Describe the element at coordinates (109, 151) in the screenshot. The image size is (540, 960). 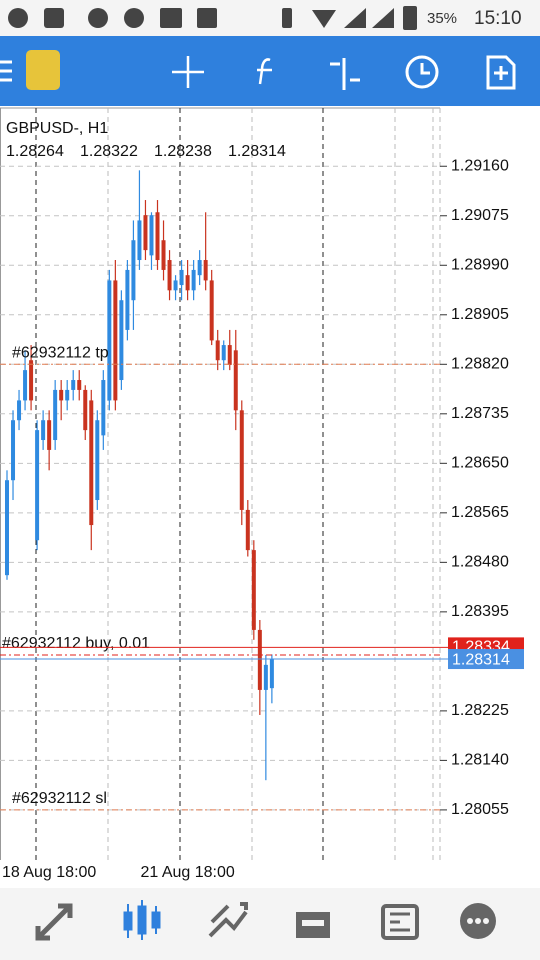
I see `ohlc-value: 1.28322` at that location.